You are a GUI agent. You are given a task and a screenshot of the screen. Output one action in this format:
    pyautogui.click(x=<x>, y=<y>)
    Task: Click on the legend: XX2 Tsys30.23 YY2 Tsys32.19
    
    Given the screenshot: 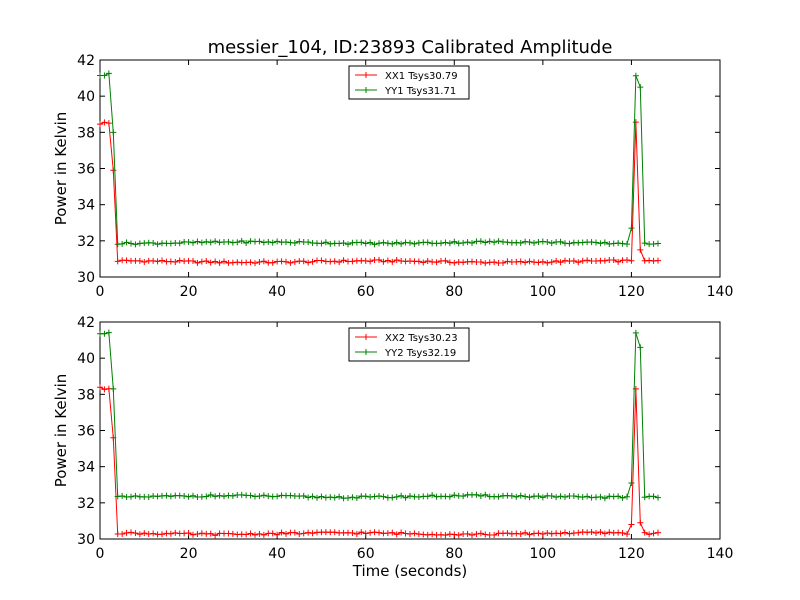 What is the action you would take?
    pyautogui.click(x=409, y=344)
    